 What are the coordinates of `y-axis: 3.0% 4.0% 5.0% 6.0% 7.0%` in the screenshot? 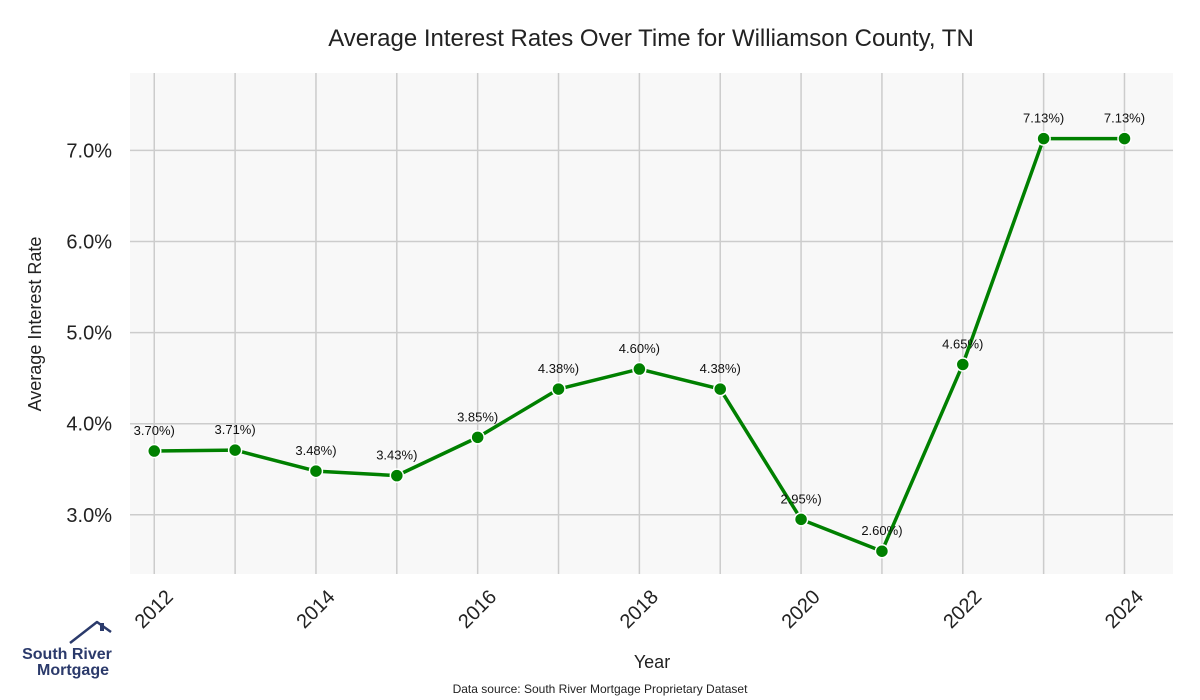 It's located at (89, 333).